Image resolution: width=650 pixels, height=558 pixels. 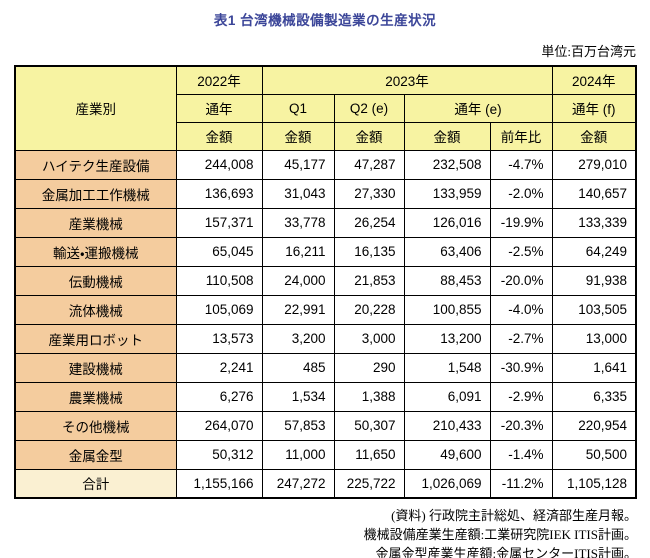 What do you see at coordinates (369, 164) in the screenshot?
I see `cell-2023-q2e-amount: 47,287` at bounding box center [369, 164].